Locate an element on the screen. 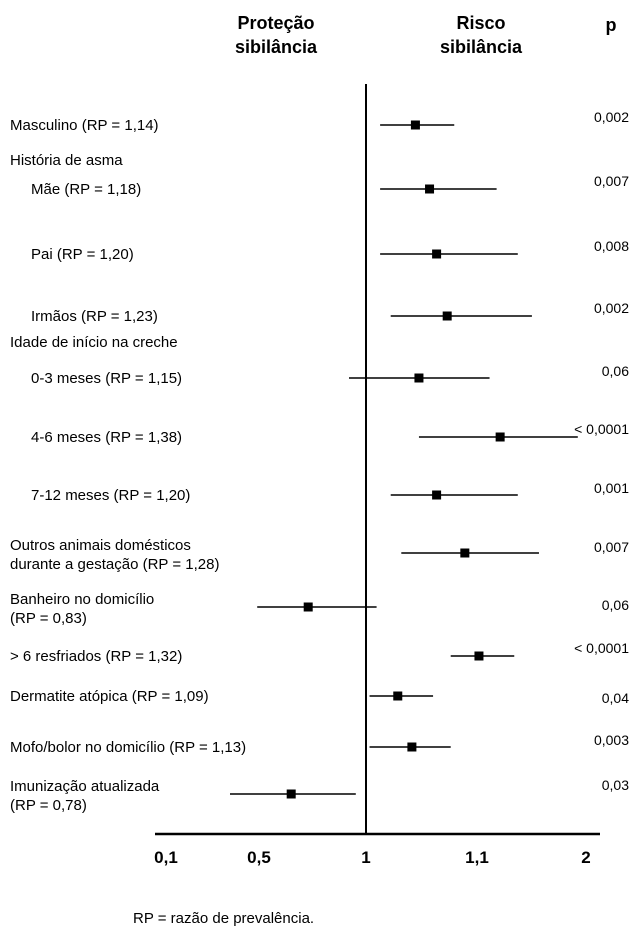  row-label: durante a gestação (RP = 1,28) is located at coordinates (114, 564).